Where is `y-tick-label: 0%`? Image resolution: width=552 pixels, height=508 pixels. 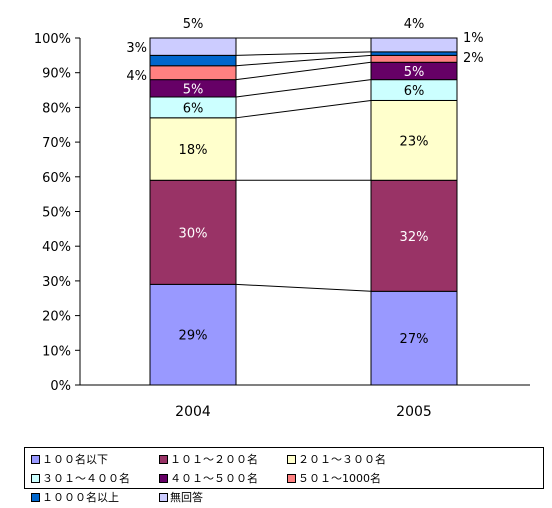
y-tick-label: 0% is located at coordinates (60, 386).